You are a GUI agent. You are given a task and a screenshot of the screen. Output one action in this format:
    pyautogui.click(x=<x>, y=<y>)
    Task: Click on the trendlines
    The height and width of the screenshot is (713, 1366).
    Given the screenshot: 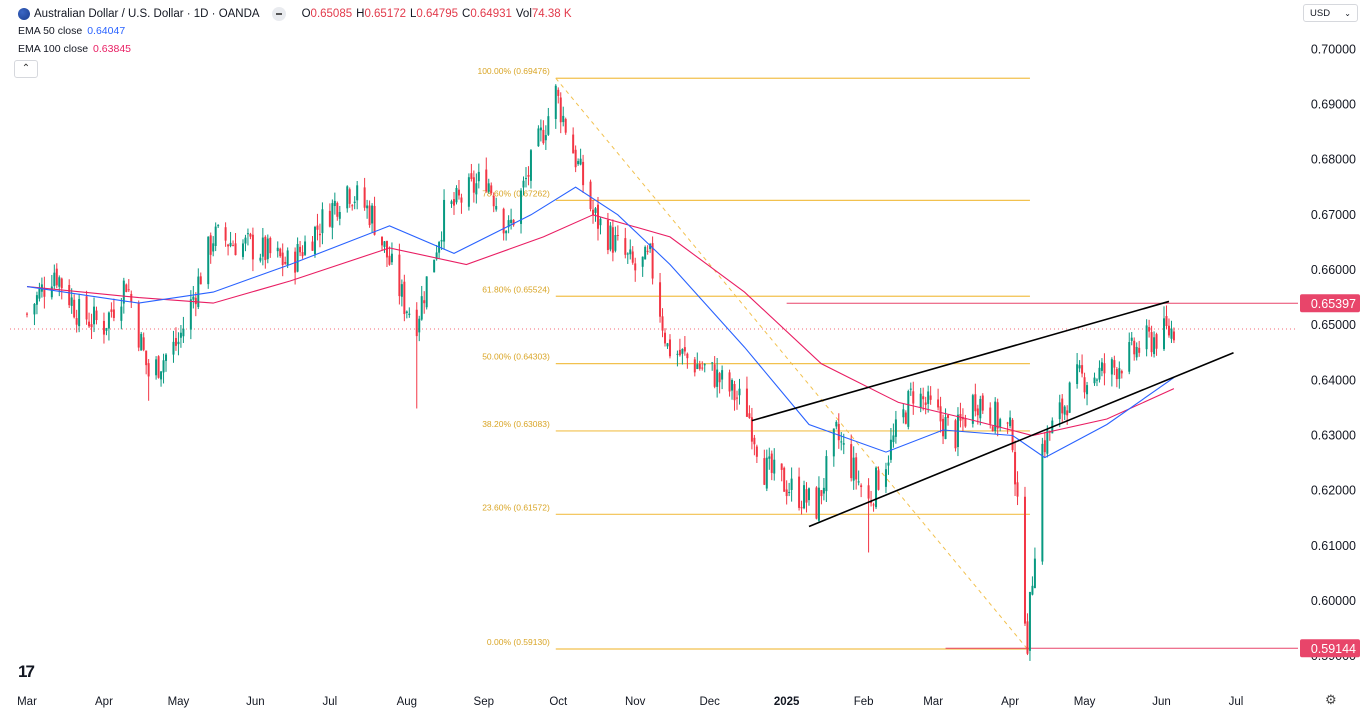 What is the action you would take?
    pyautogui.click(x=992, y=414)
    